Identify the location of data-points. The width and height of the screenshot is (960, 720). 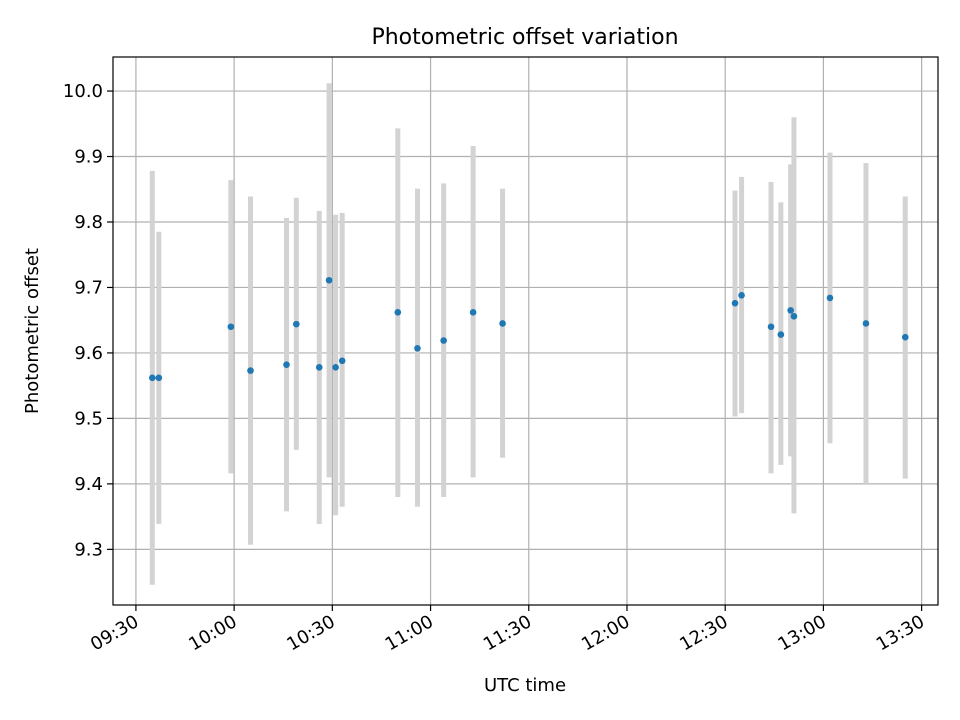
(528, 329).